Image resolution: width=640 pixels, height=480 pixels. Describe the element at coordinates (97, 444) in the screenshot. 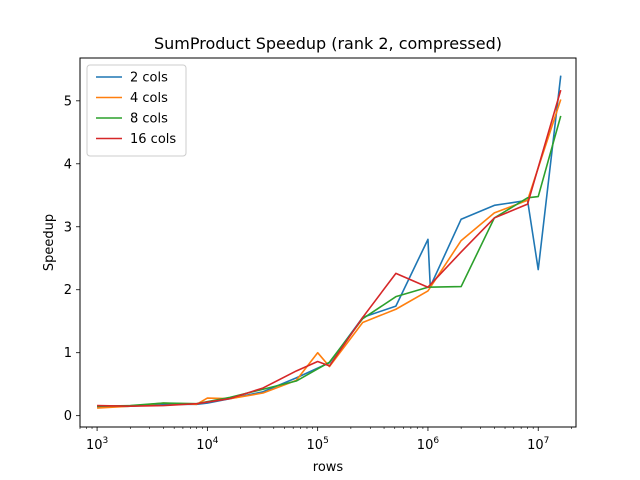

I see `x-tick-label: 10³` at that location.